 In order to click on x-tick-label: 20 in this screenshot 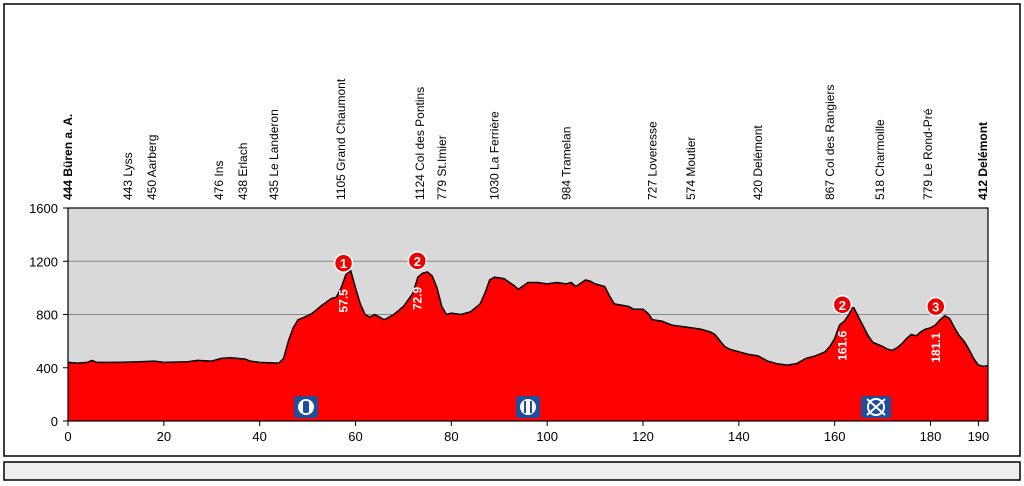, I will do `click(164, 436)`.